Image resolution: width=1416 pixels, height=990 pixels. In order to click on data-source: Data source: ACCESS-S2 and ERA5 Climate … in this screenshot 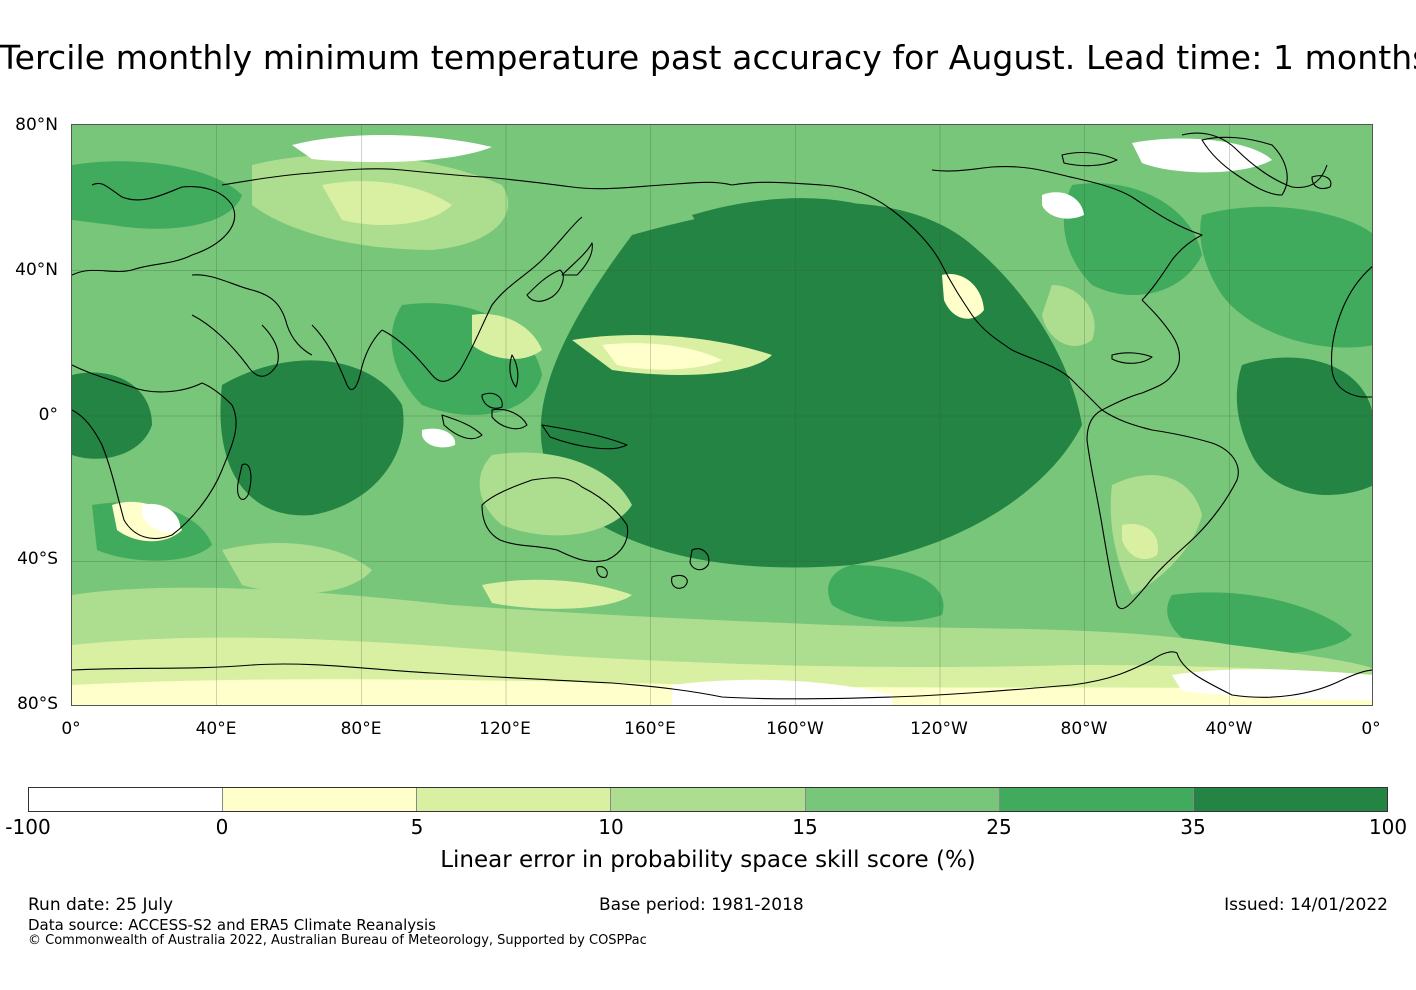, I will do `click(232, 925)`.